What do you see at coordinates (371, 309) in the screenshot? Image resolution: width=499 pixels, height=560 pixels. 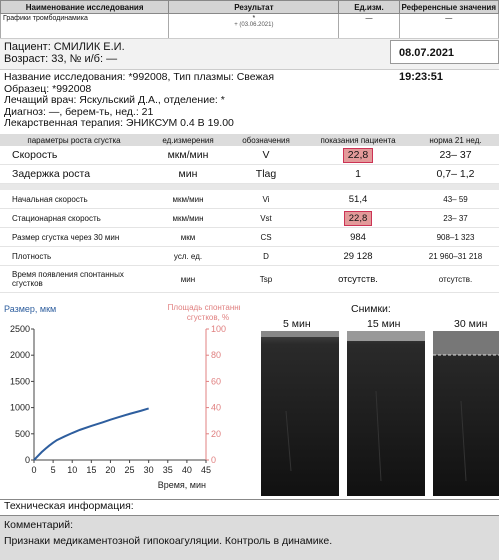 I see `snapshots-title: Снимки:` at bounding box center [371, 309].